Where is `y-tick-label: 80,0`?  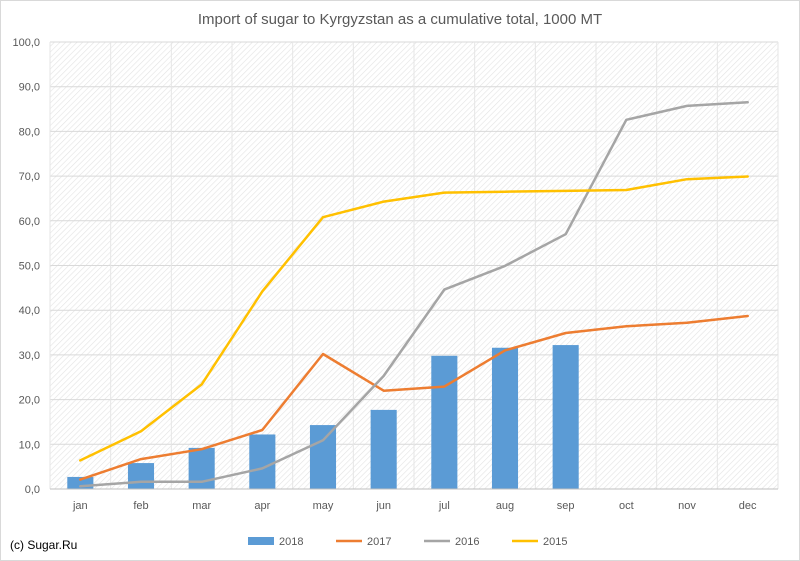 y-tick-label: 80,0 is located at coordinates (29, 132).